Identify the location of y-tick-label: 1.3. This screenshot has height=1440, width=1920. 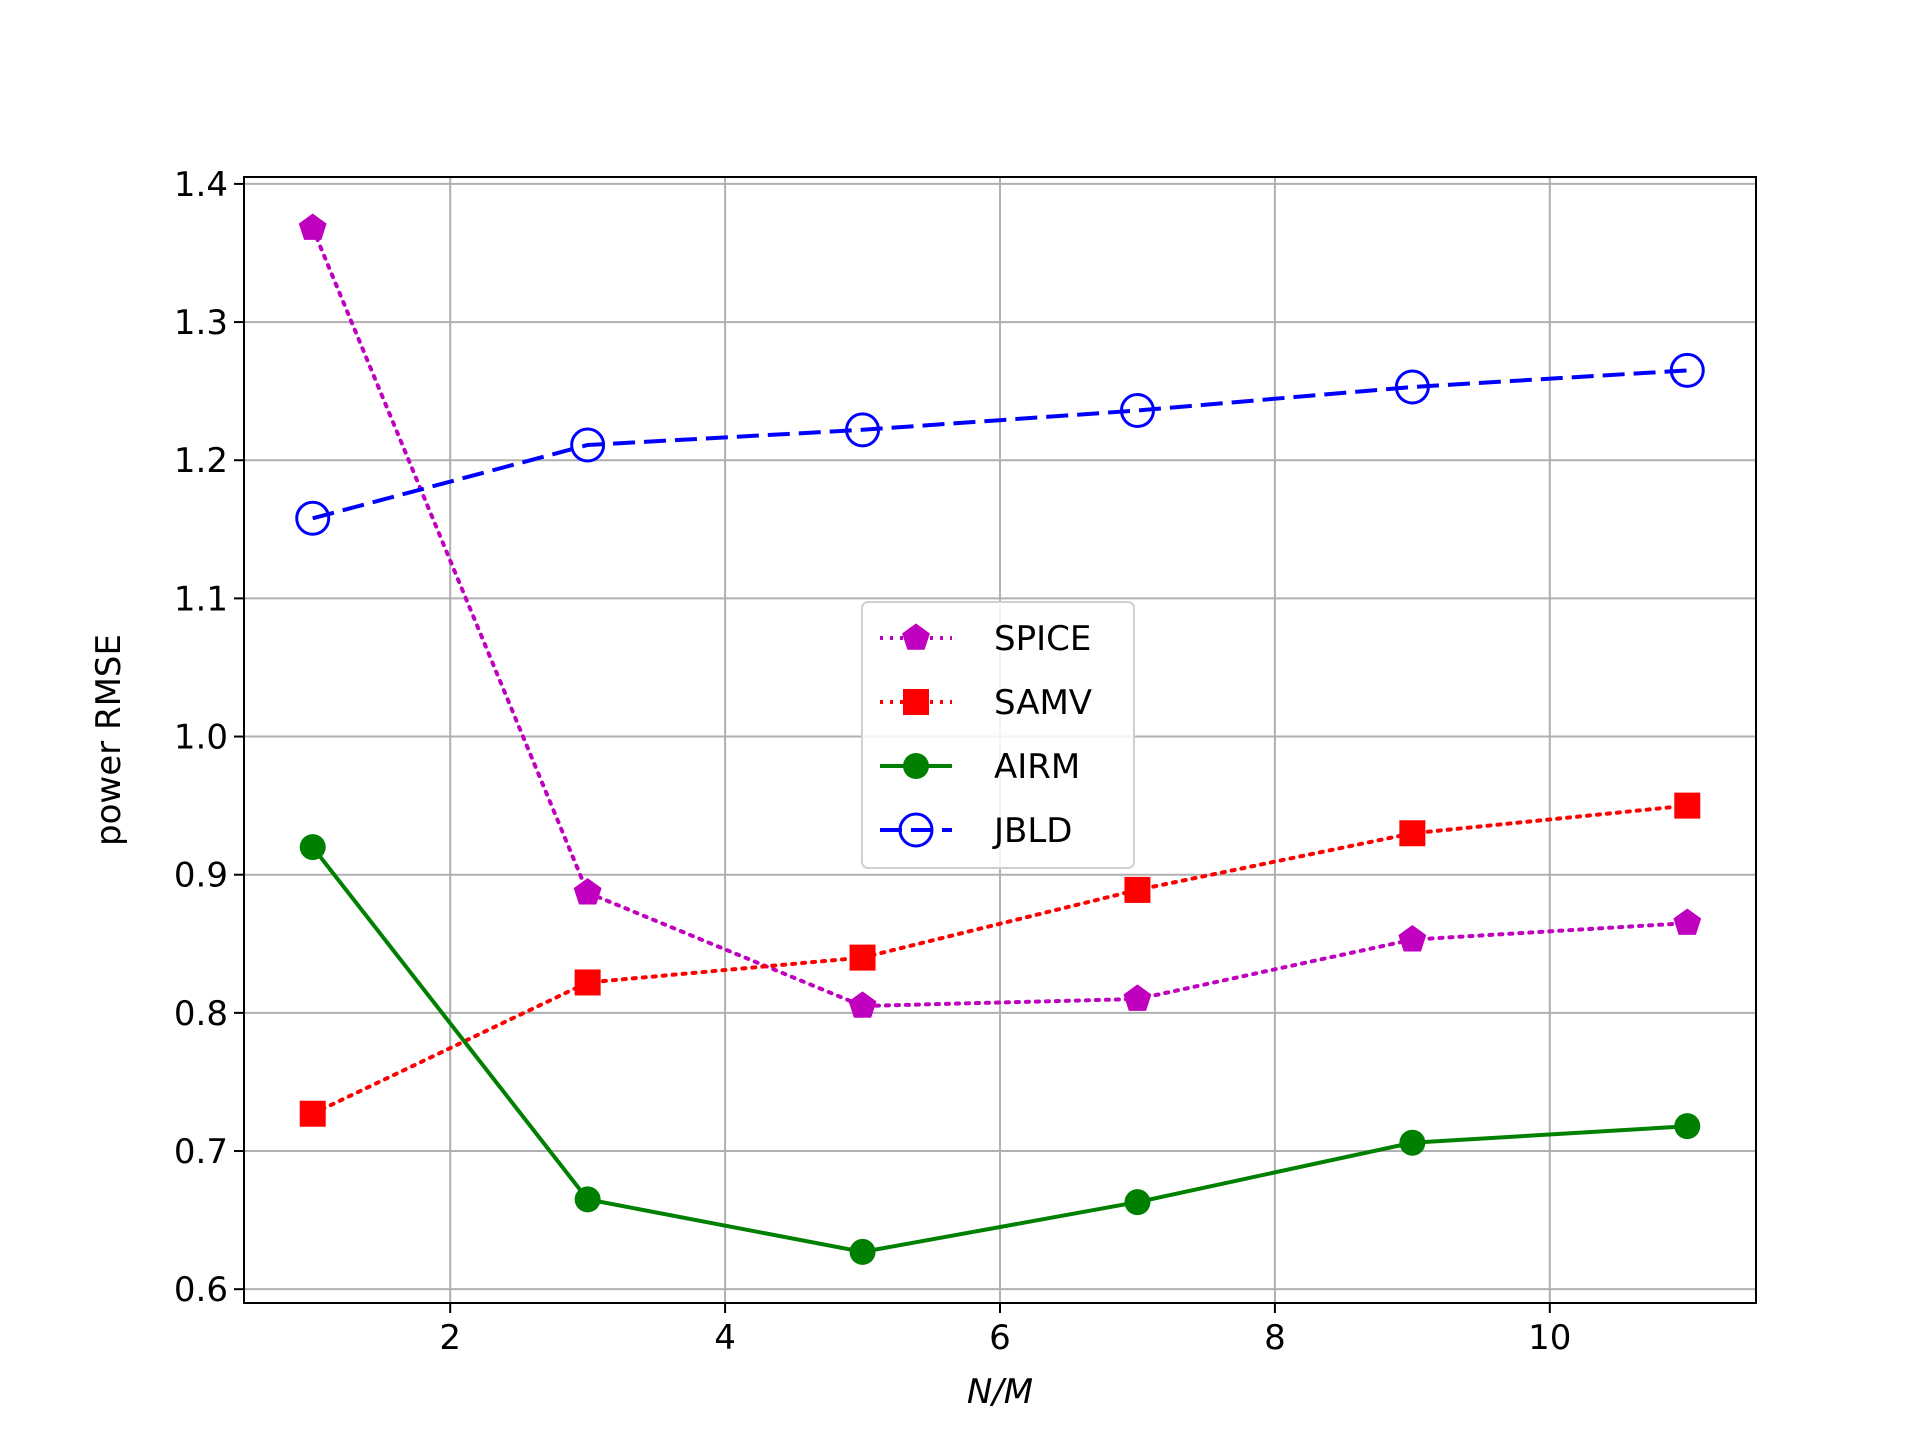
(201, 323).